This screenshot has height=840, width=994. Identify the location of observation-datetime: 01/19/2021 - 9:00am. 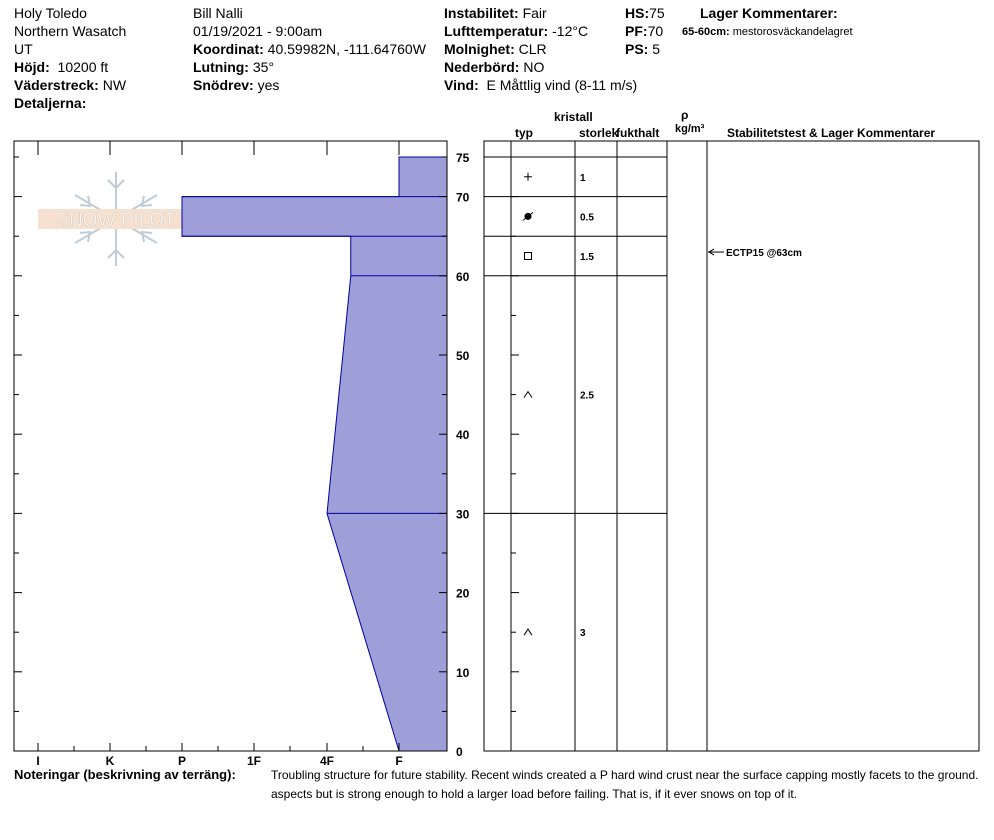
(258, 31).